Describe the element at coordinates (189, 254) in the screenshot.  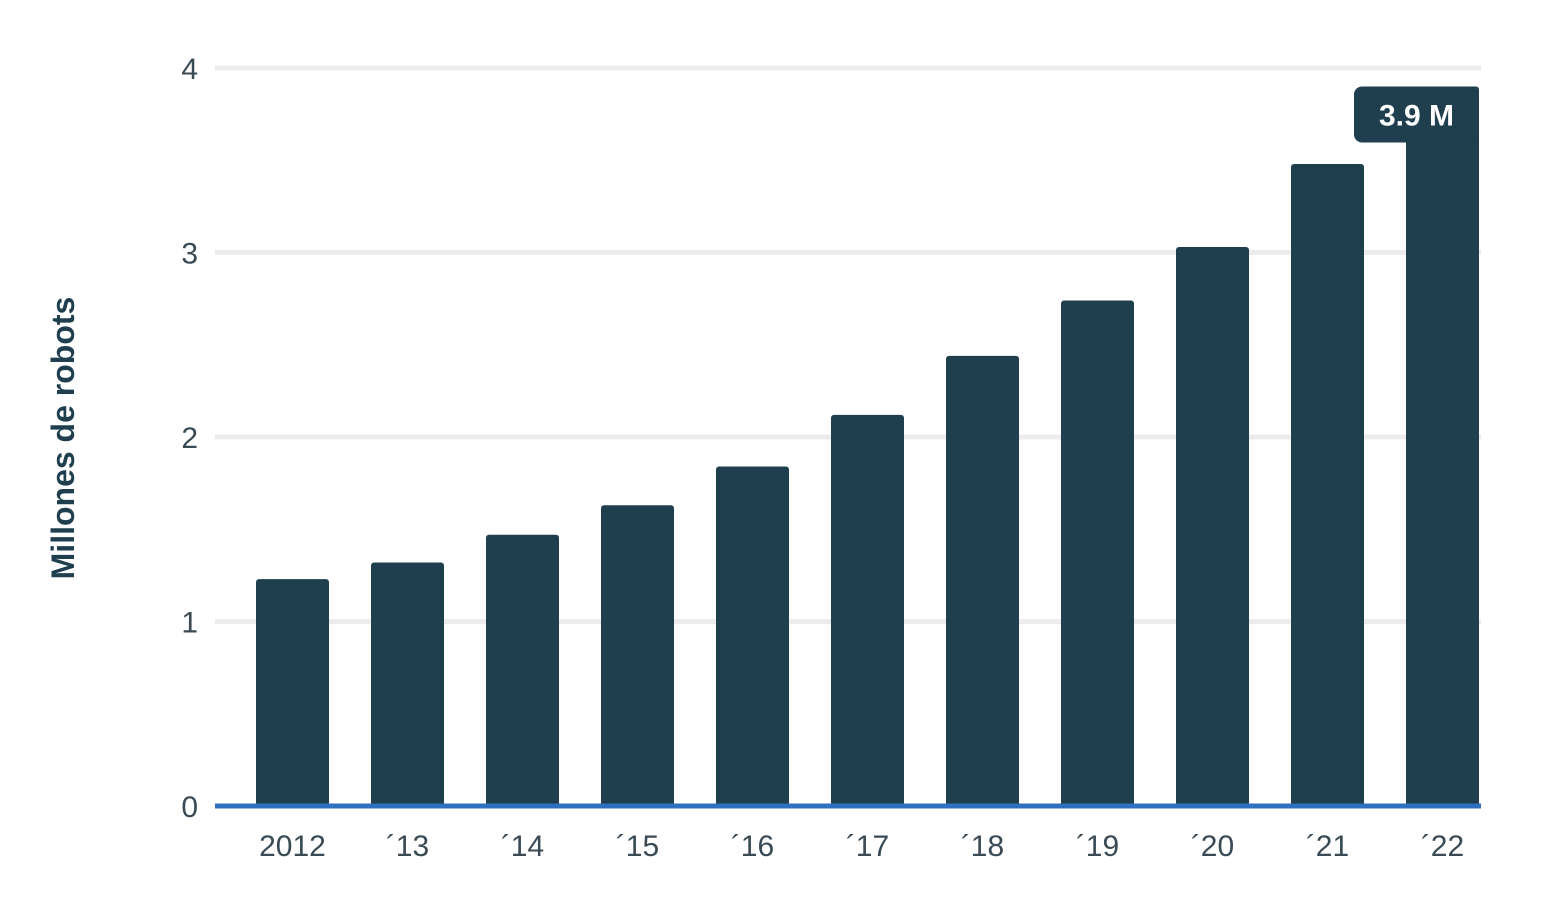
I see `y-tick-label: 3` at that location.